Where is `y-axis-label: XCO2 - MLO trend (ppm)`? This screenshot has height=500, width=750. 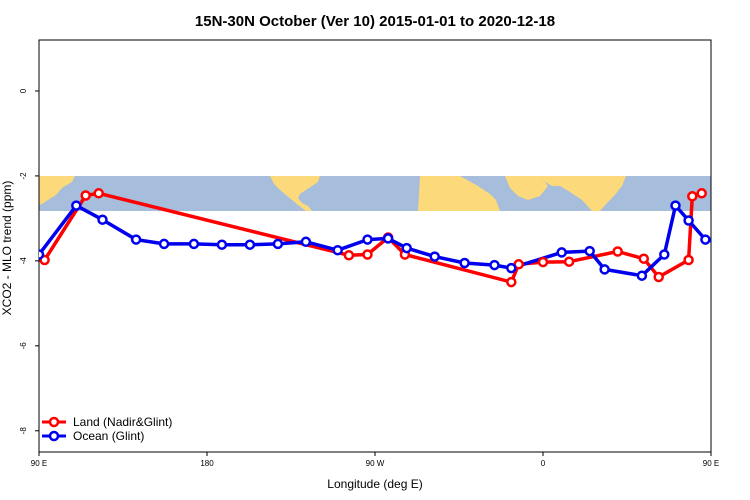 y-axis-label: XCO2 - MLO trend (ppm) is located at coordinates (7, 248).